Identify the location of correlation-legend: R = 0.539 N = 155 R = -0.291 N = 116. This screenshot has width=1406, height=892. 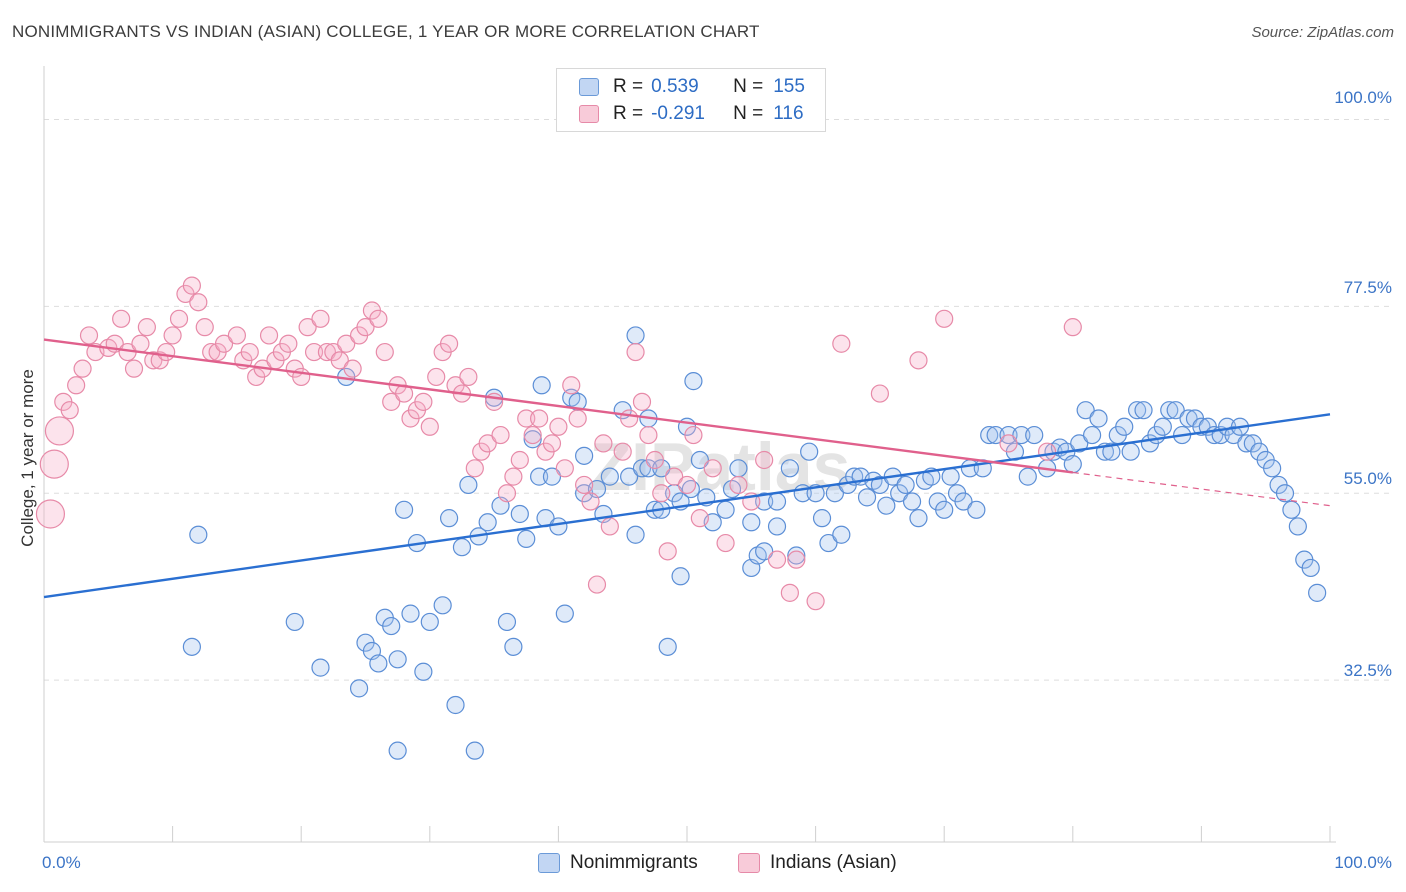
(691, 100).